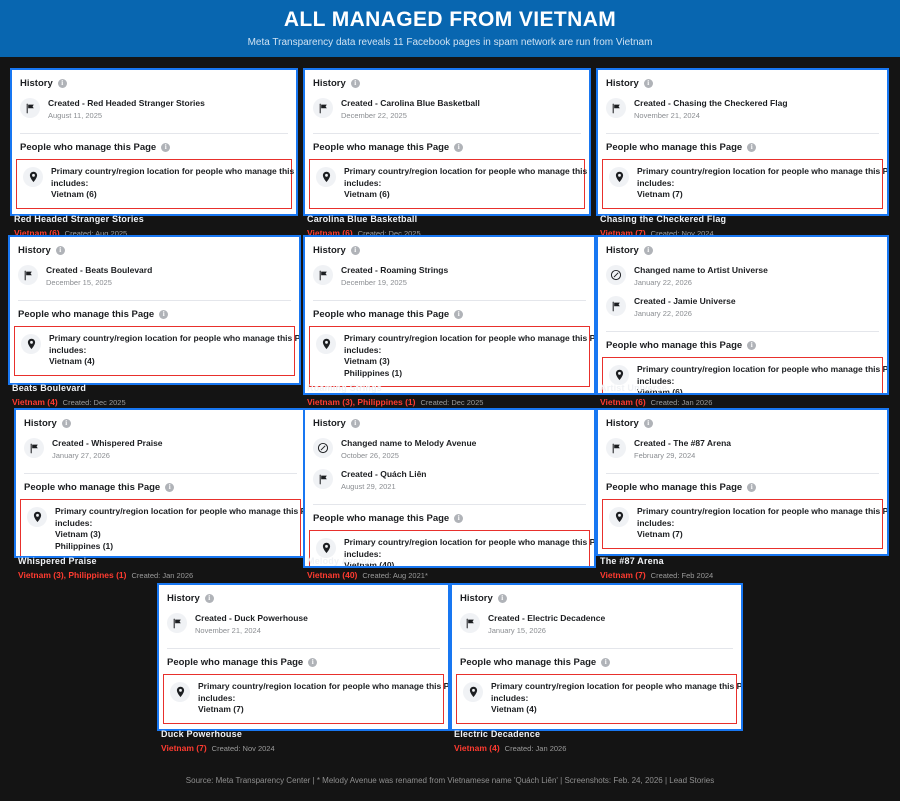  I want to click on location-pin-icon, so click(31, 344).